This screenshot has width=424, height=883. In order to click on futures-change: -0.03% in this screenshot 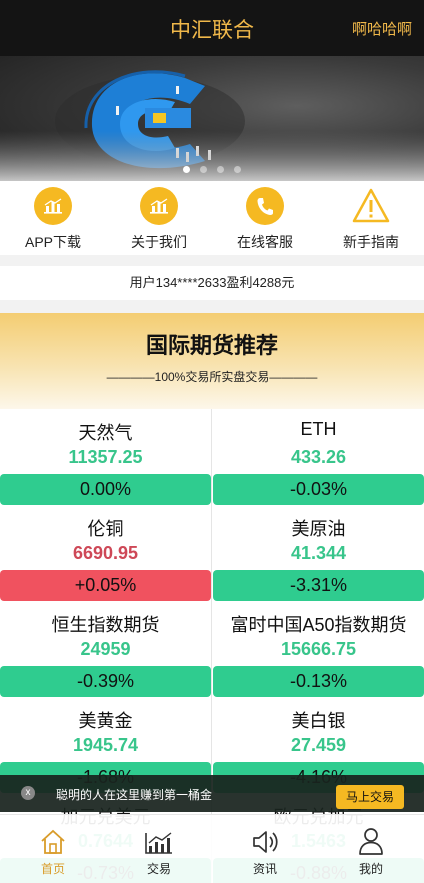, I will do `click(318, 489)`.